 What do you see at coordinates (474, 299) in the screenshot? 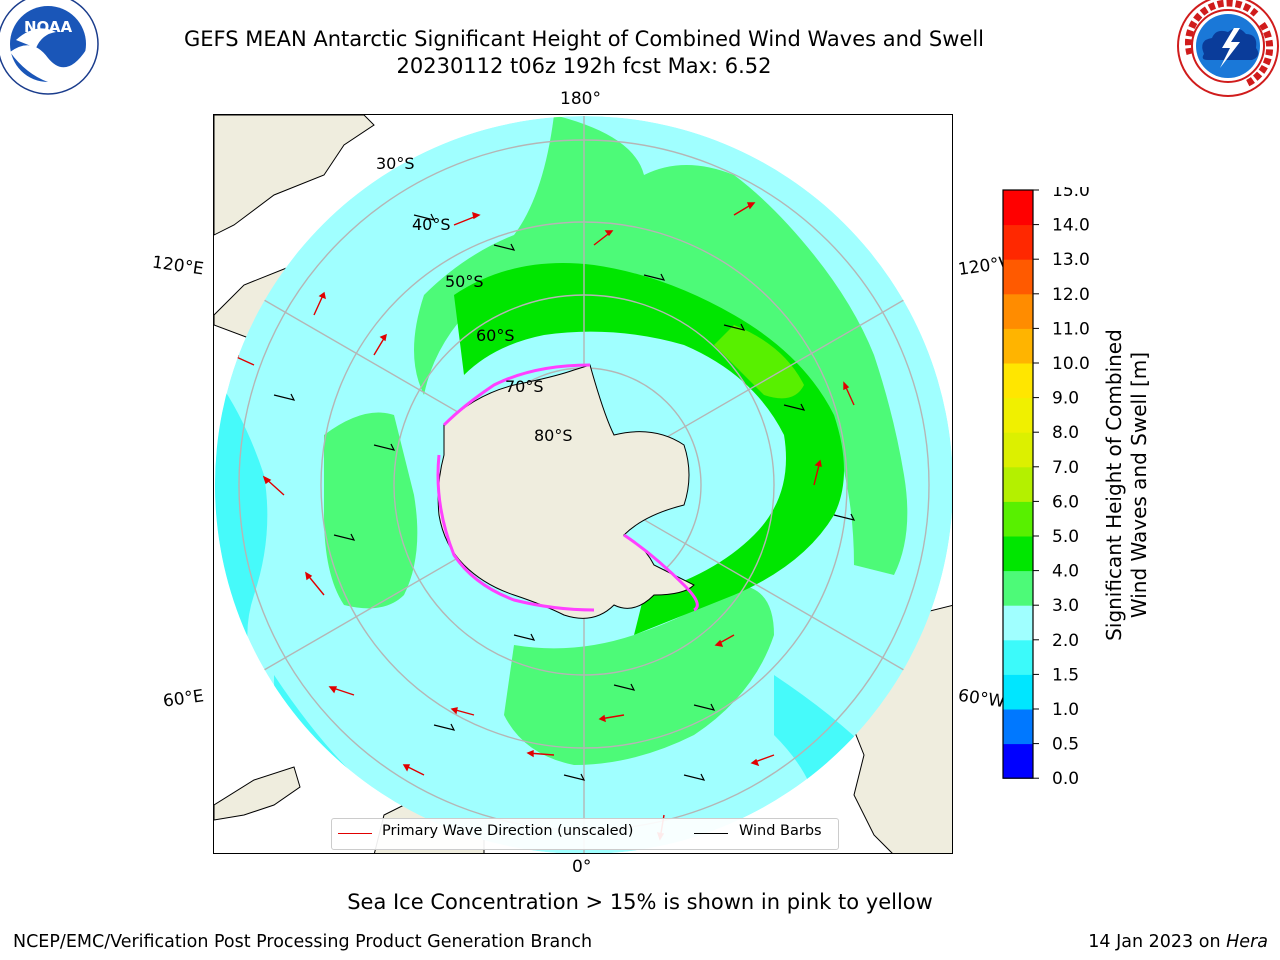
I see `latitude-labels: 30°S 40°S 50°S 60°S 70°S 80°S` at bounding box center [474, 299].